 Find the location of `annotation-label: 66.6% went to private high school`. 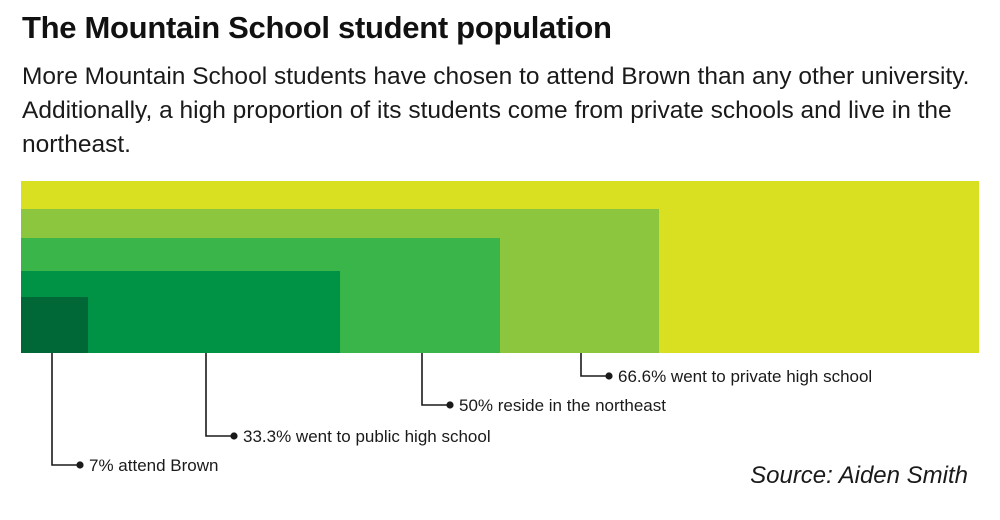

annotation-label: 66.6% went to private high school is located at coordinates (745, 376).